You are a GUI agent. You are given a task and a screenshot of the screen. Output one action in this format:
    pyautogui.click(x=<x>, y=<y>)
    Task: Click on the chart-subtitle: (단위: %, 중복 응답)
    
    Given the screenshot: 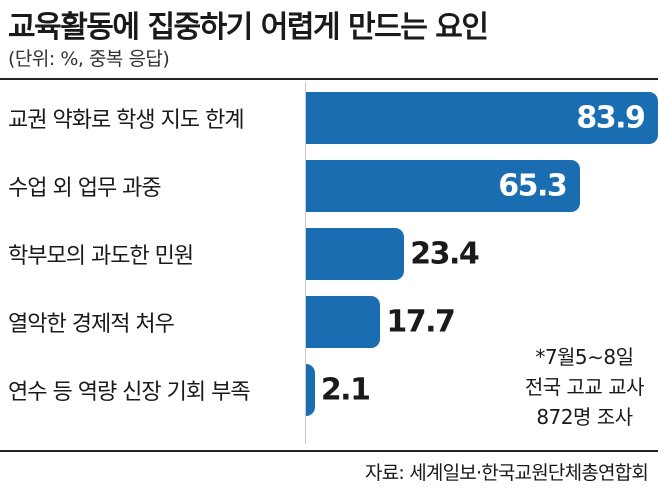 What is the action you would take?
    pyautogui.click(x=89, y=59)
    